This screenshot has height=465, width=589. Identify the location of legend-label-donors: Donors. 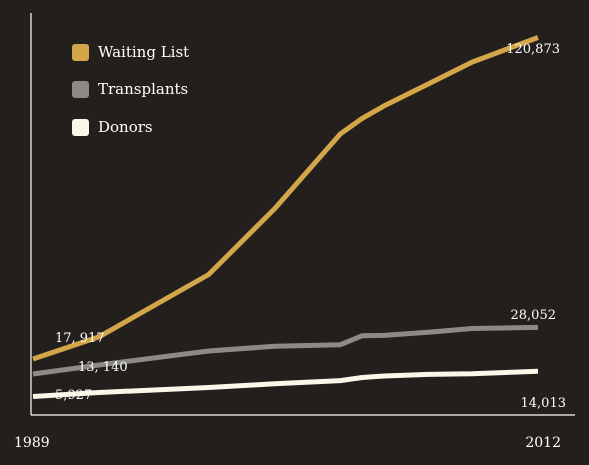
(125, 127).